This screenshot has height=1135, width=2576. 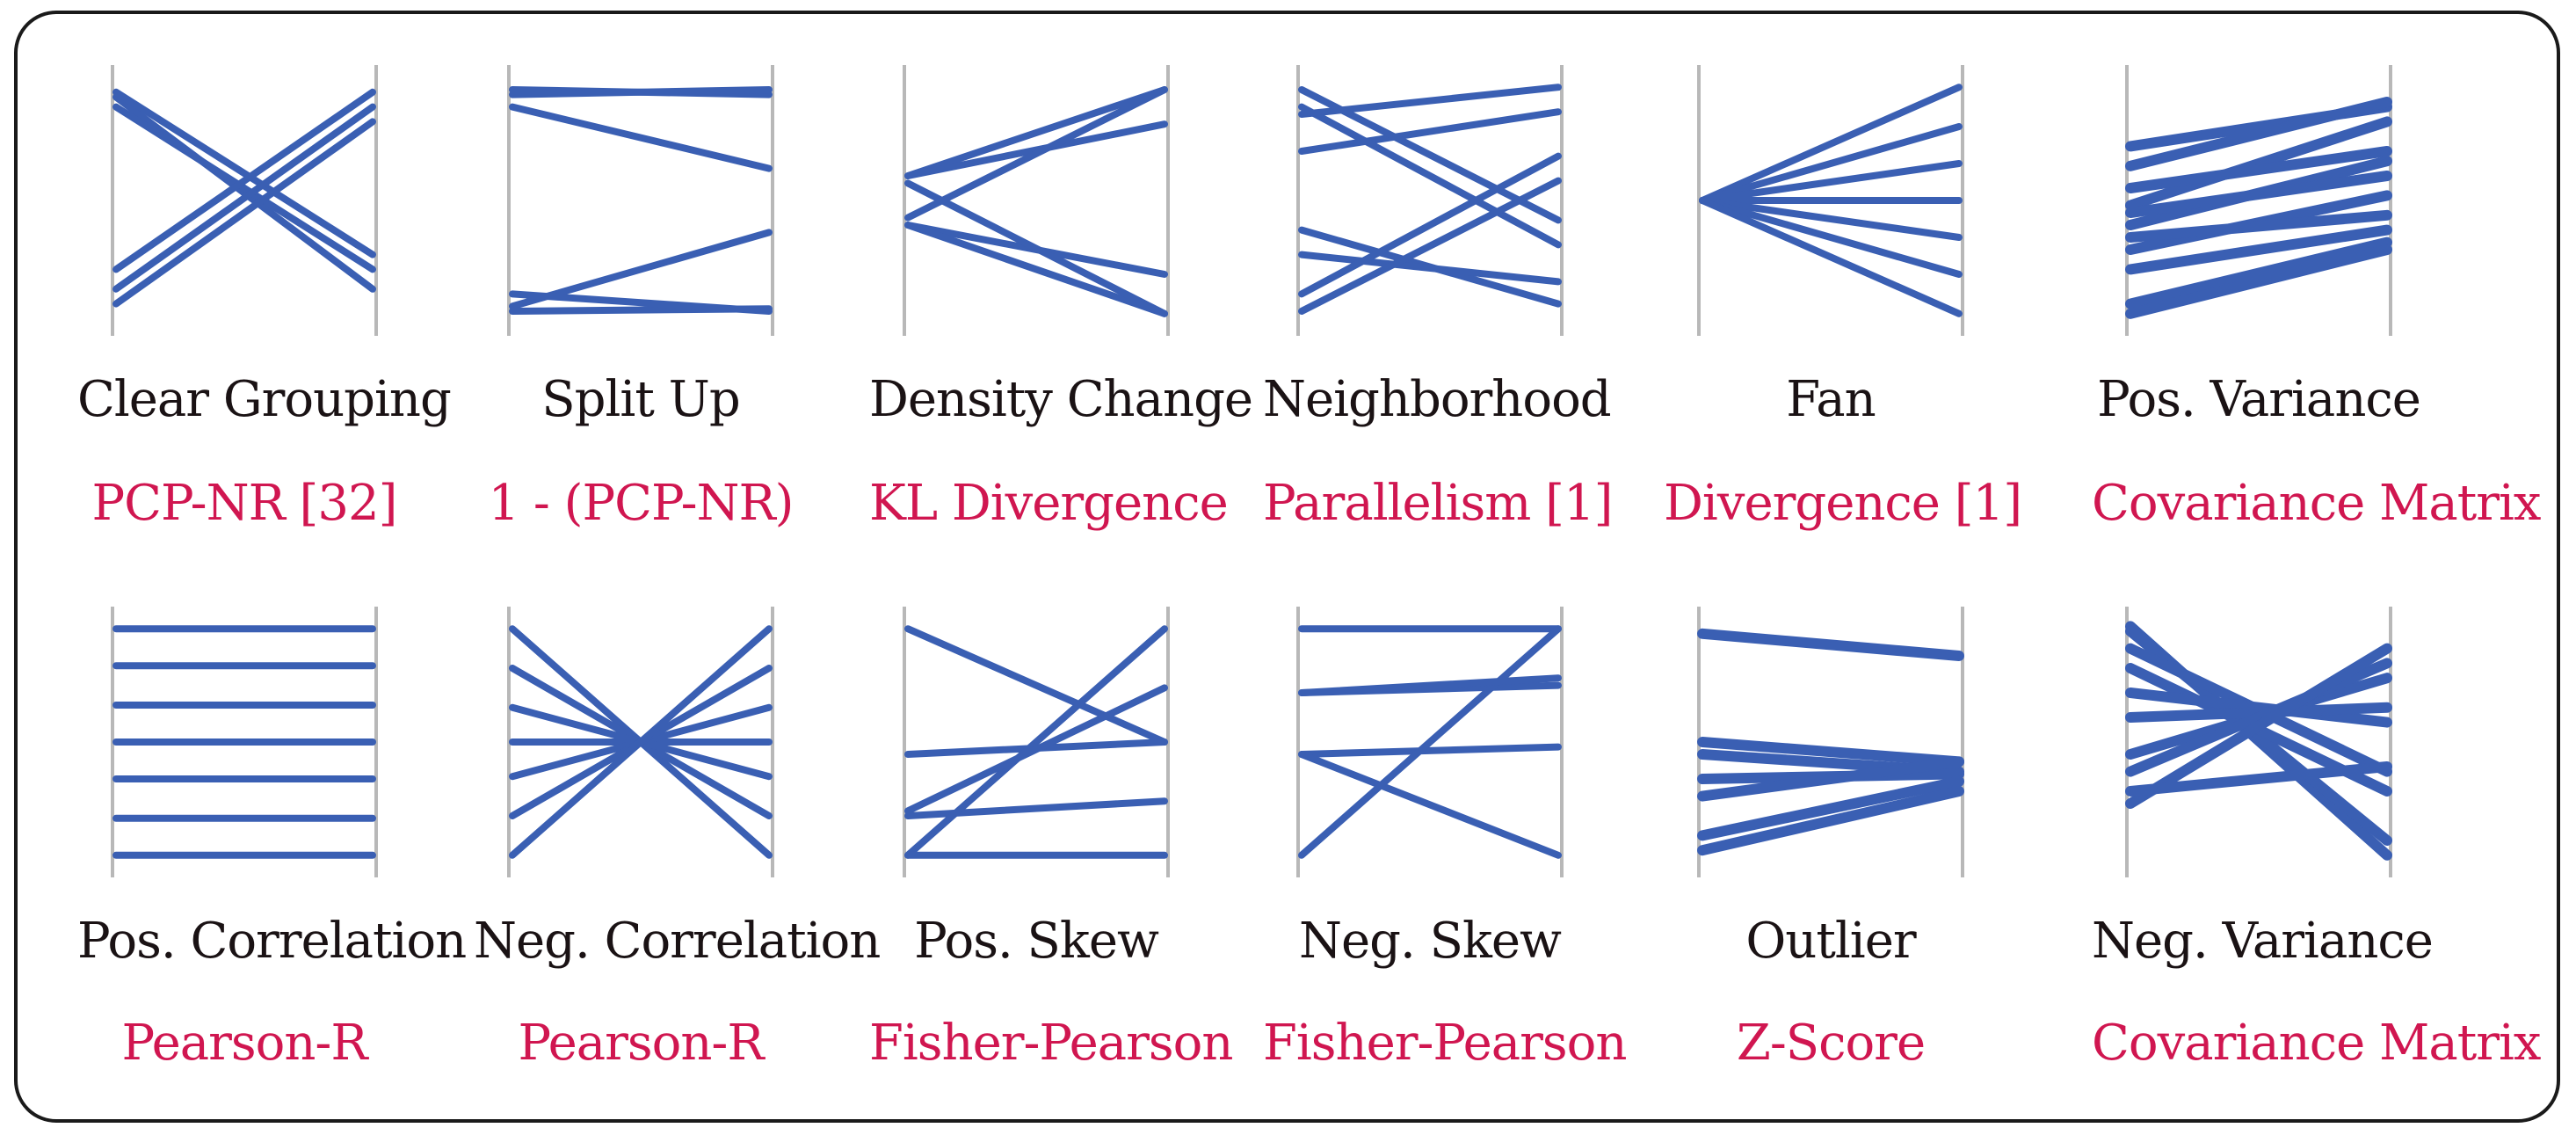 I want to click on pattern-metric: KL Divergence, so click(x=1049, y=504).